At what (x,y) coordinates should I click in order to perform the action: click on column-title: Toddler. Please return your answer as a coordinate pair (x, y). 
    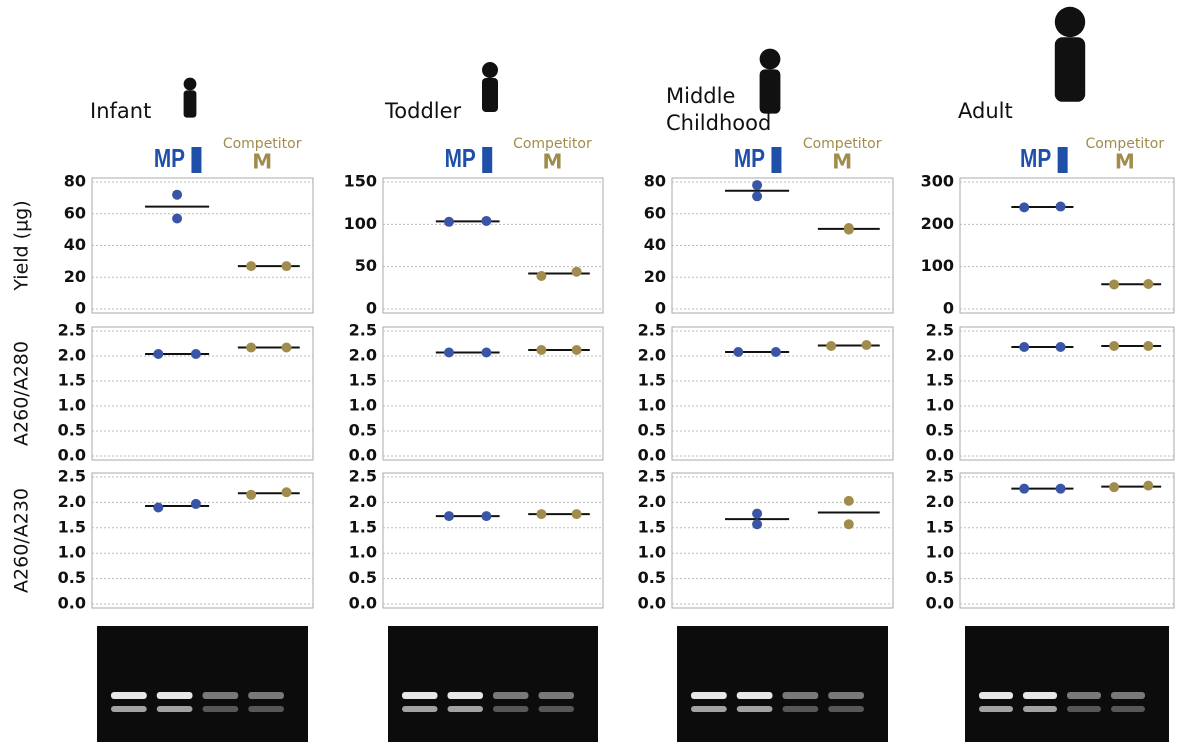
    Looking at the image, I should click on (423, 111).